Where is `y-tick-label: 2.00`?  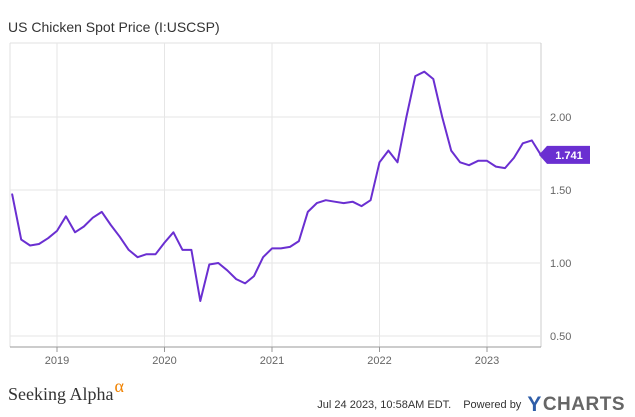 y-tick-label: 2.00 is located at coordinates (560, 118).